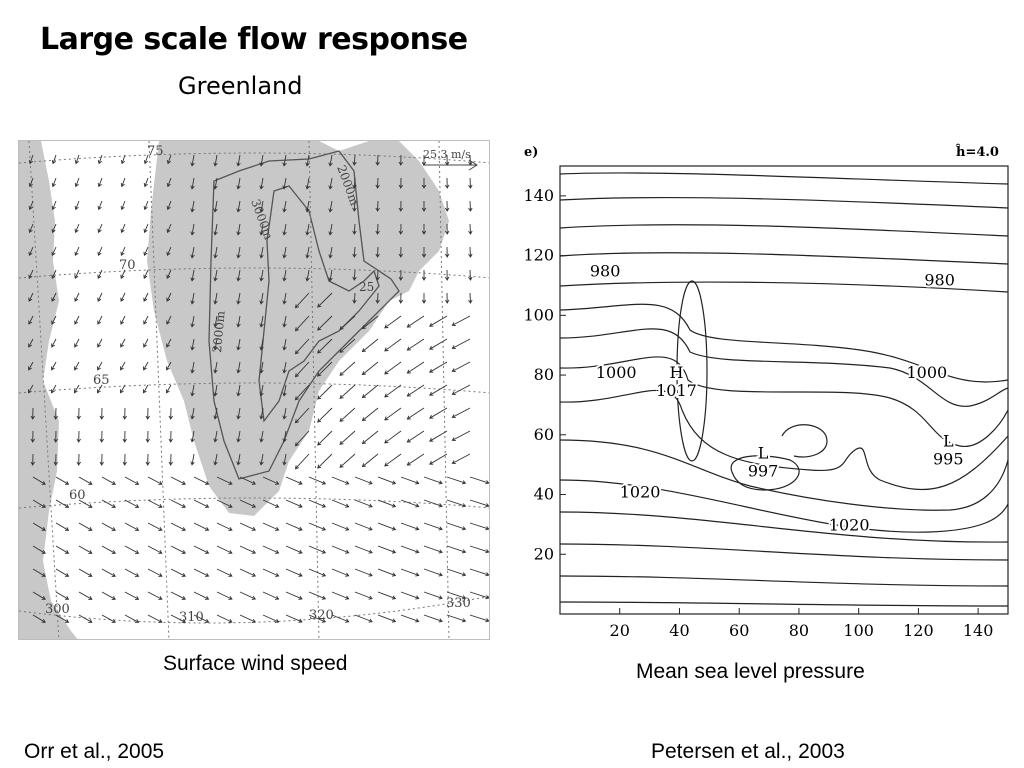 This screenshot has width=1024, height=768. I want to click on y-tick-label: 60, so click(544, 434).